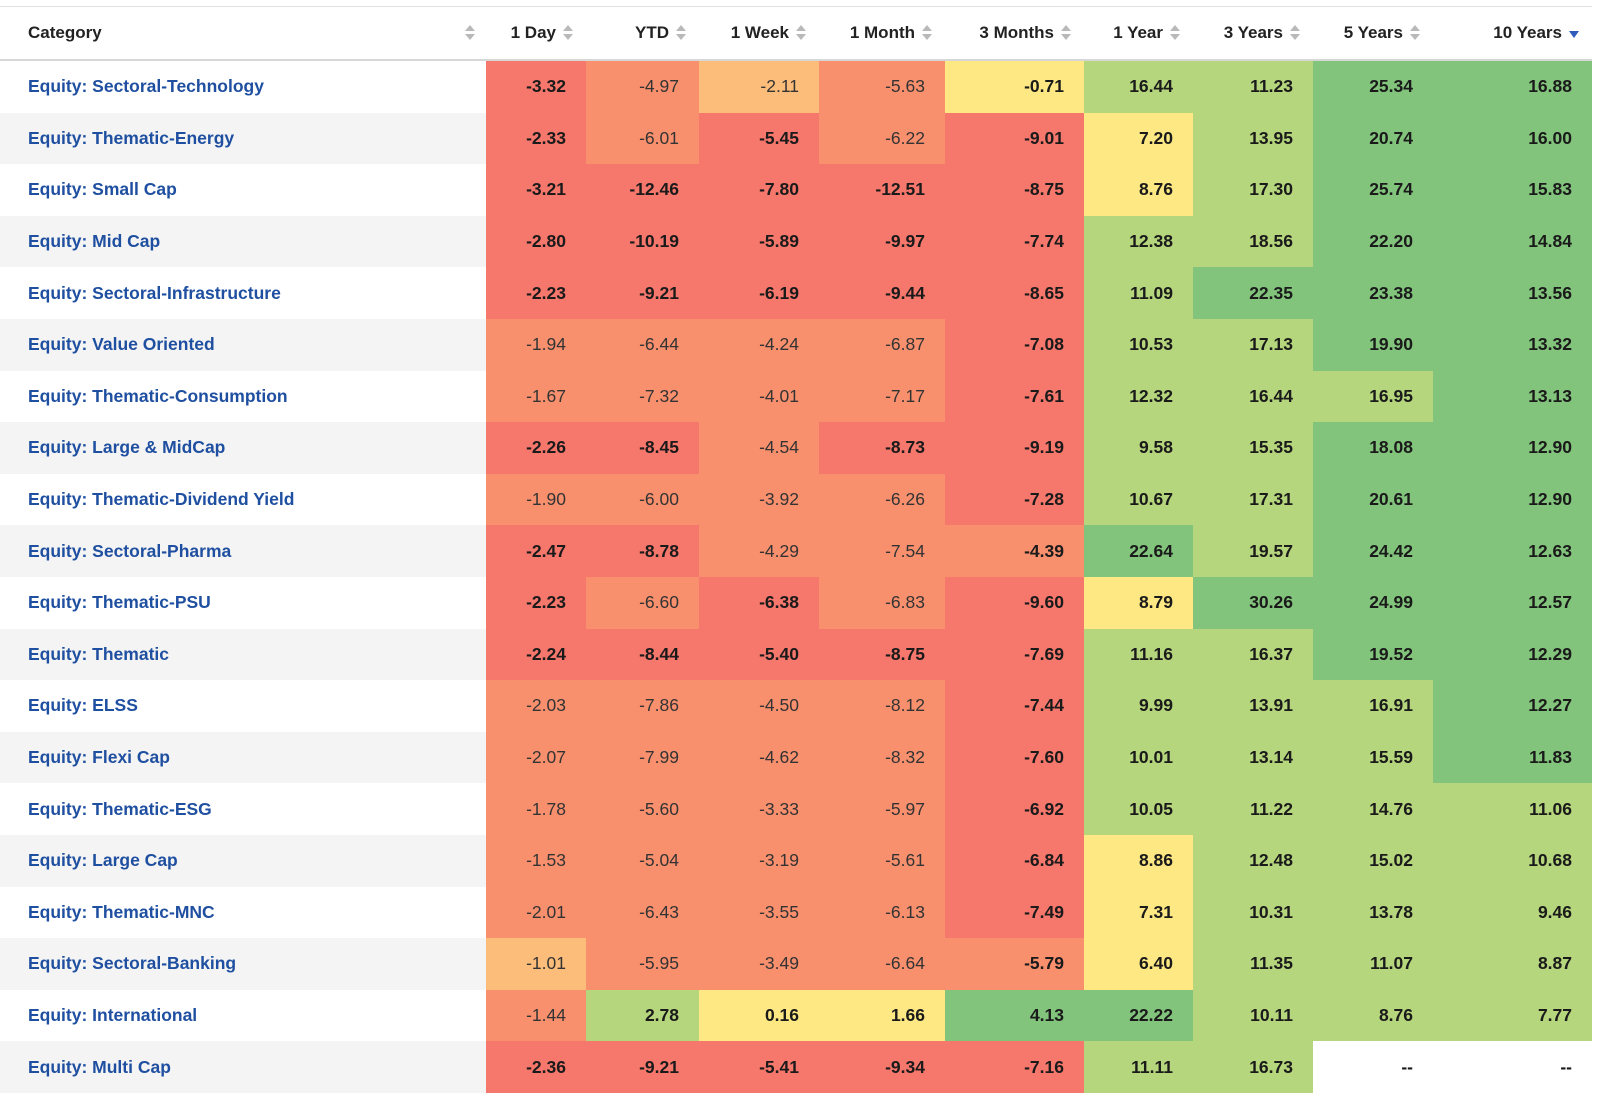 The width and height of the screenshot is (1600, 1099). I want to click on column-header-y3: 3 Years, so click(1253, 34).